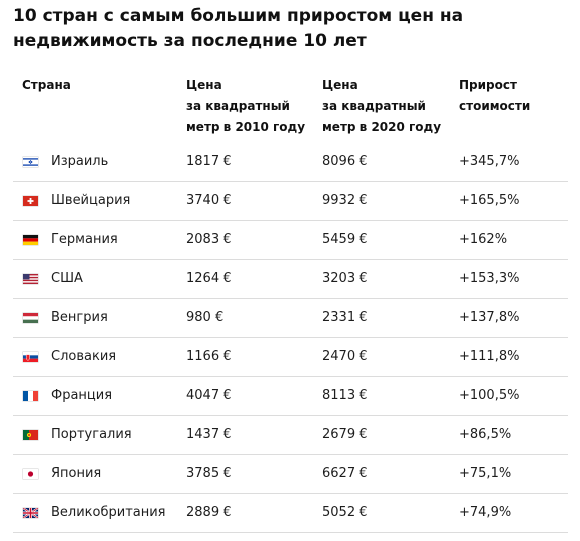 This screenshot has height=541, width=580. Describe the element at coordinates (209, 512) in the screenshot. I see `price-2010: 2889 €` at that location.